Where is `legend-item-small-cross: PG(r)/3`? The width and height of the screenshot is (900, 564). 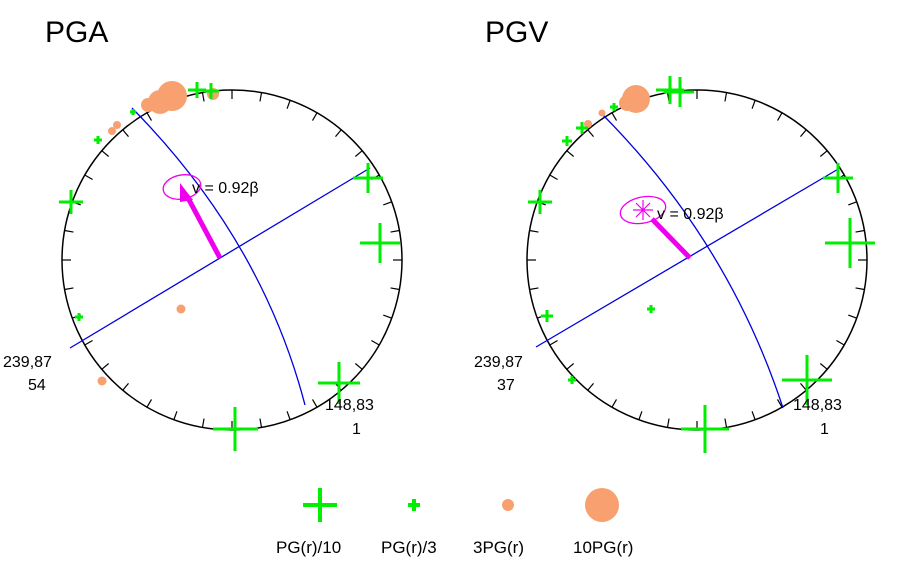 legend-item-small-cross: PG(r)/3 is located at coordinates (409, 528).